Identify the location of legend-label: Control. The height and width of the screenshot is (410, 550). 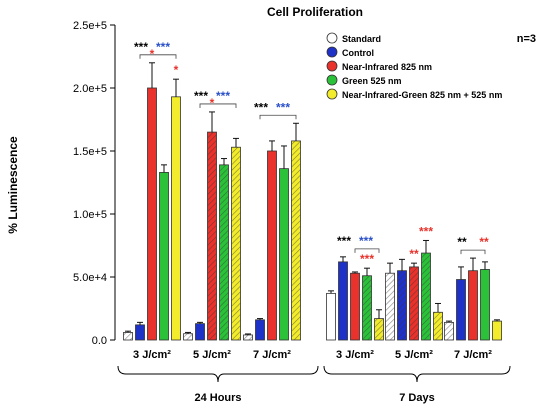
(358, 53).